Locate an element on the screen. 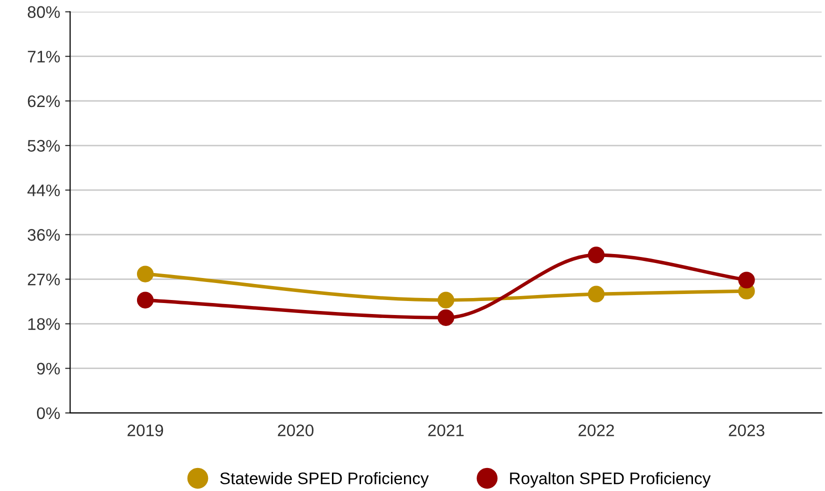  x-tick-label: 2019 is located at coordinates (146, 430).